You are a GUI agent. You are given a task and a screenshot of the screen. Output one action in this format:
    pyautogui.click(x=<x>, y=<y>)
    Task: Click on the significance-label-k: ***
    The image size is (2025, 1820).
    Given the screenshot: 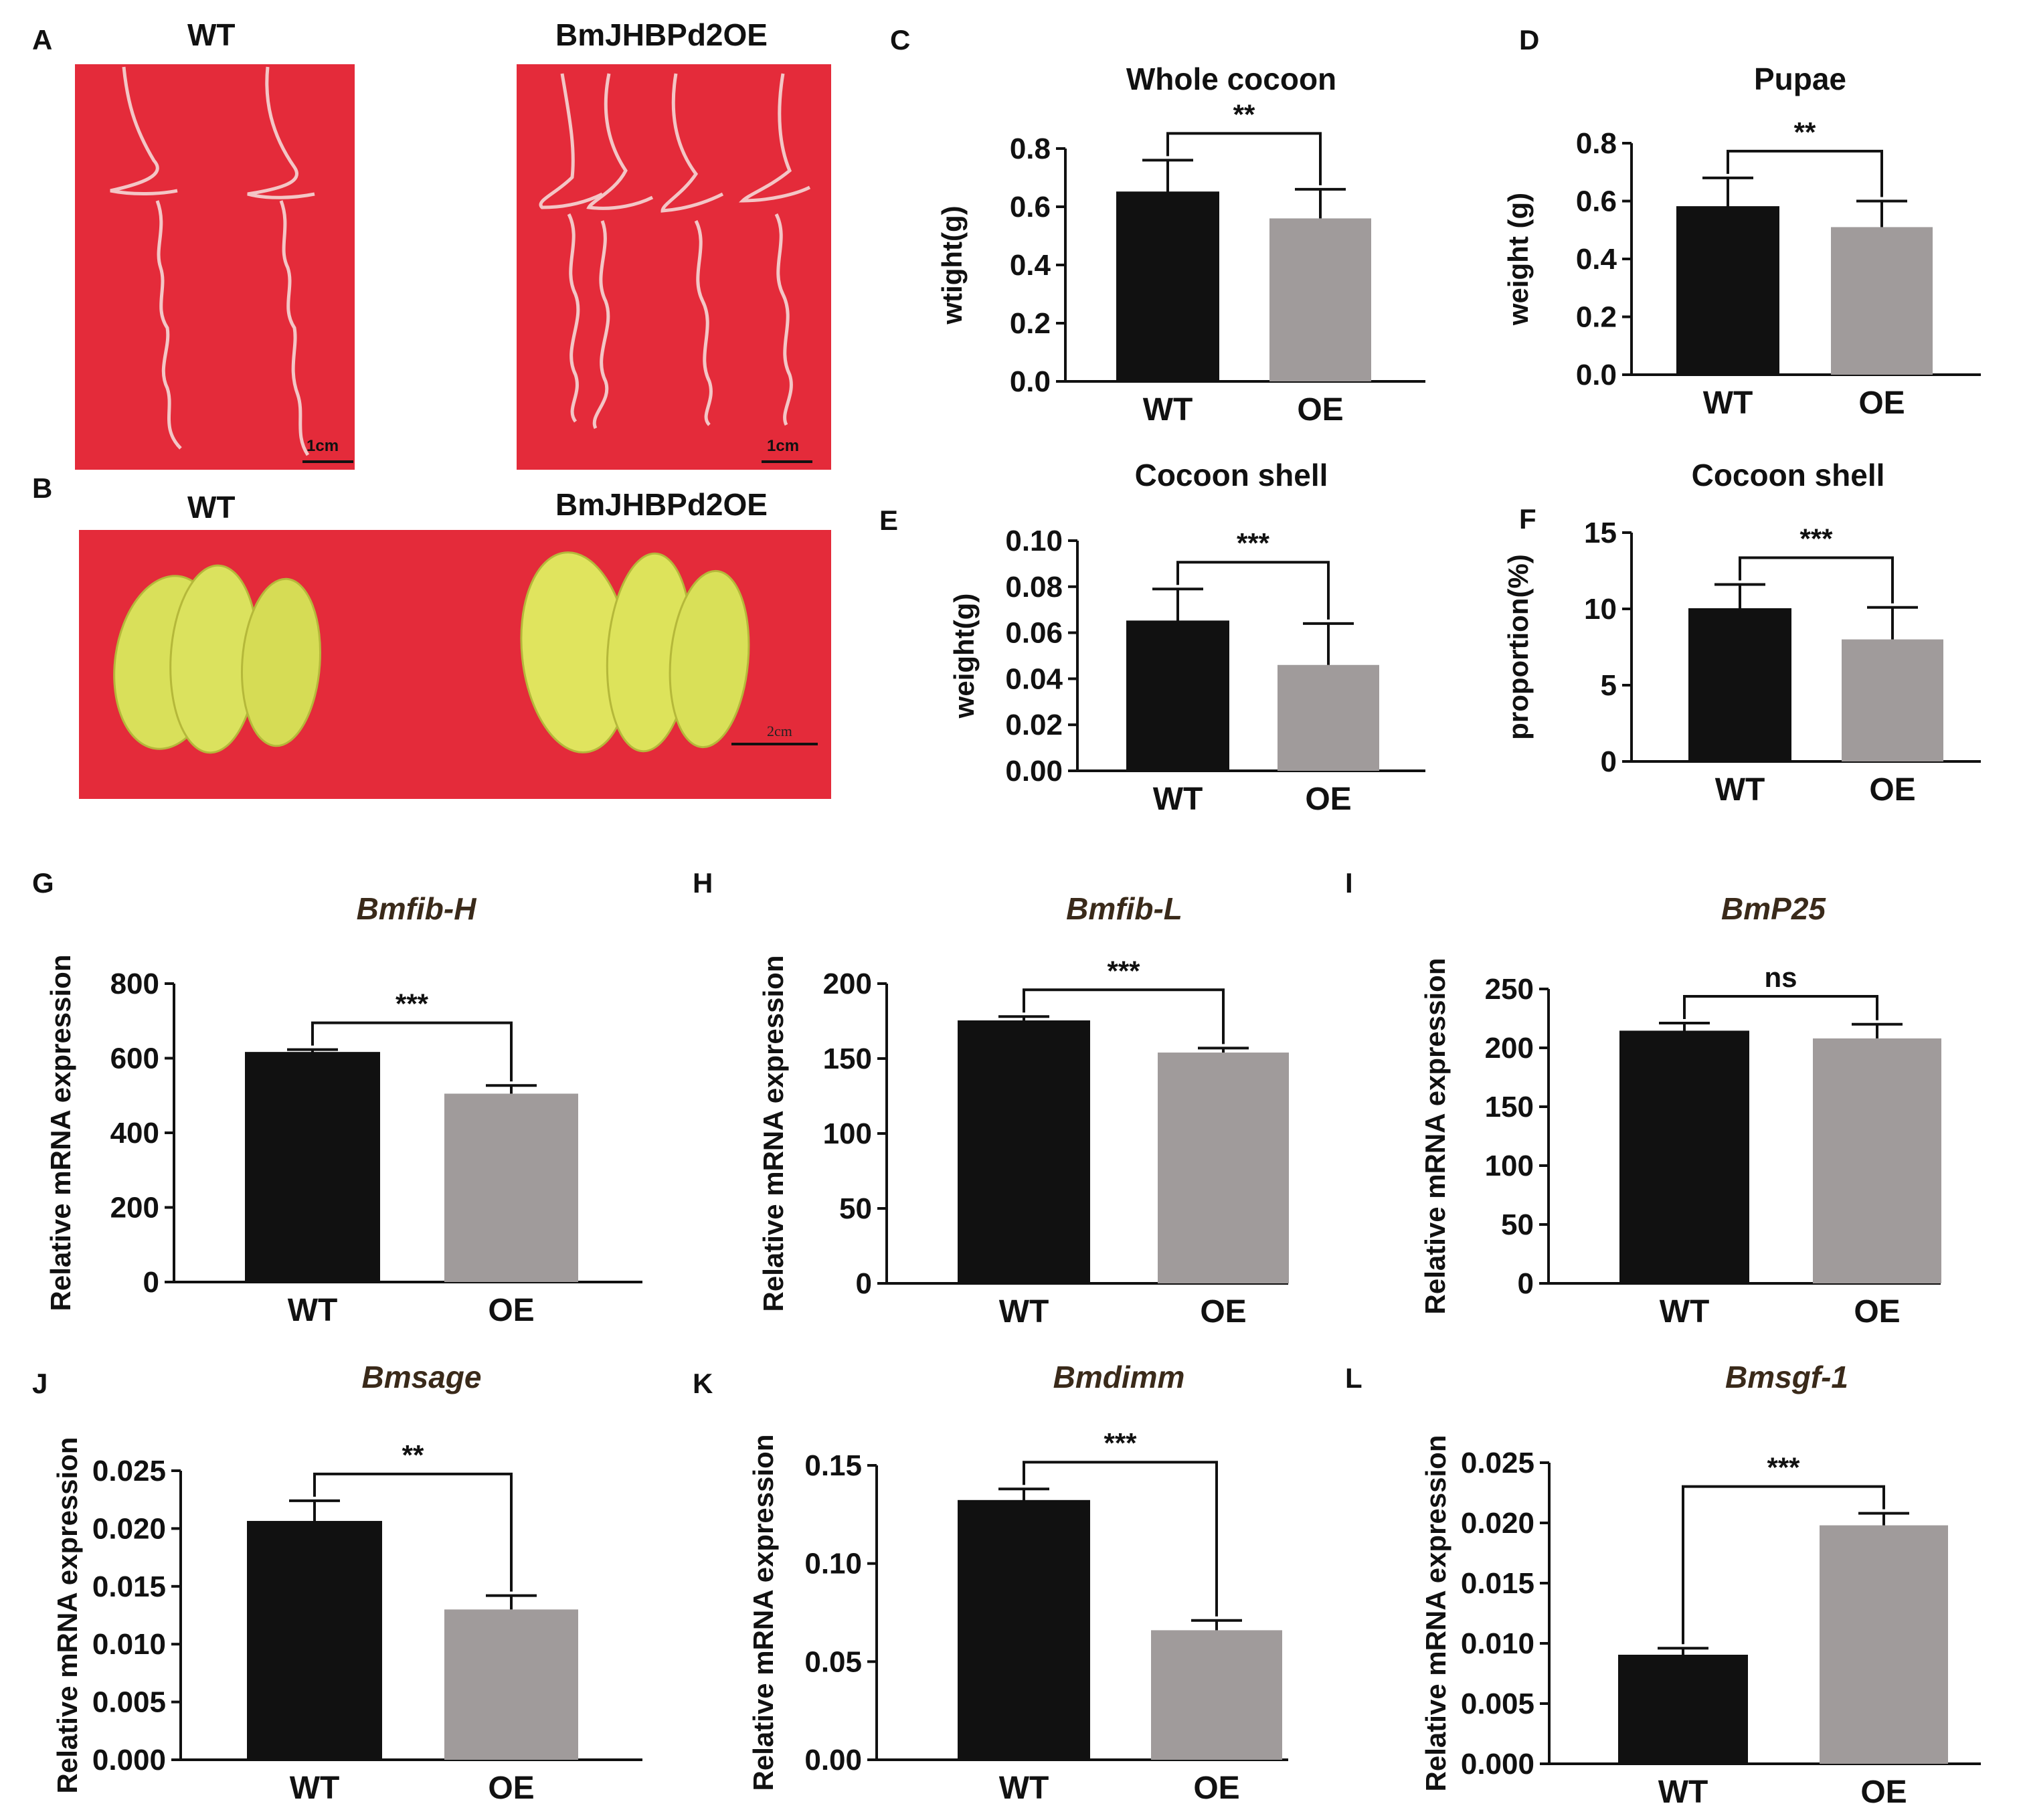 What is the action you would take?
    pyautogui.click(x=1121, y=1443)
    